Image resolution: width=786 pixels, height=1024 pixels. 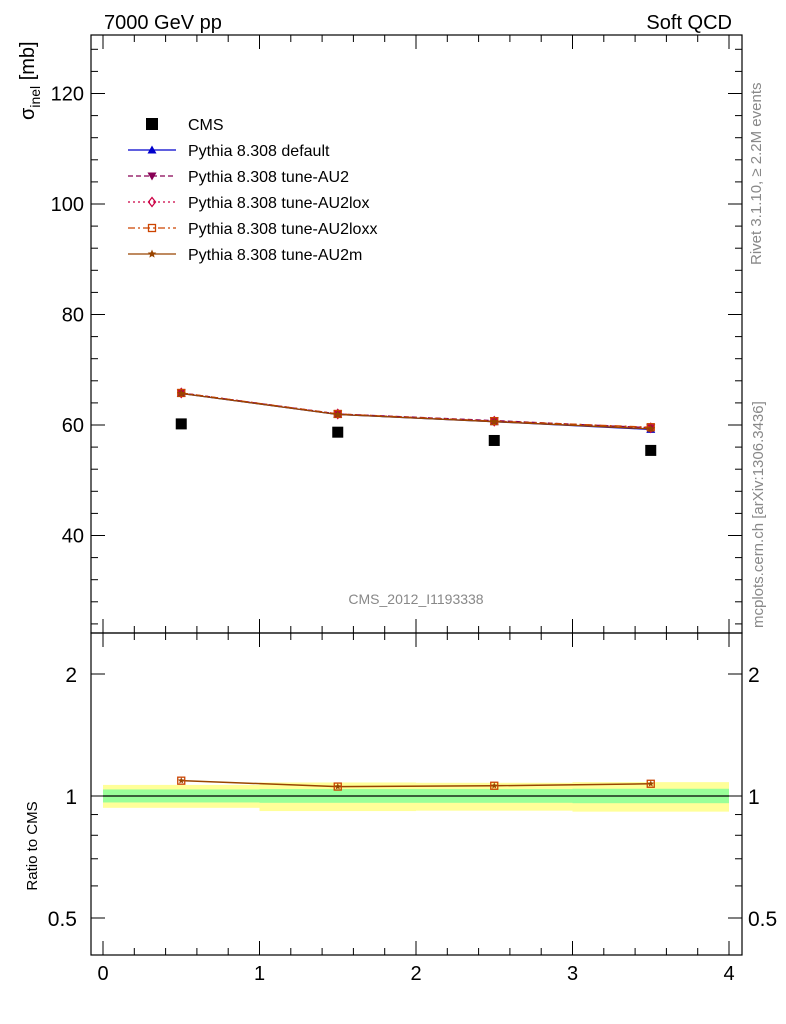 What do you see at coordinates (102, 974) in the screenshot?
I see `ratio-xtick-label: 0` at bounding box center [102, 974].